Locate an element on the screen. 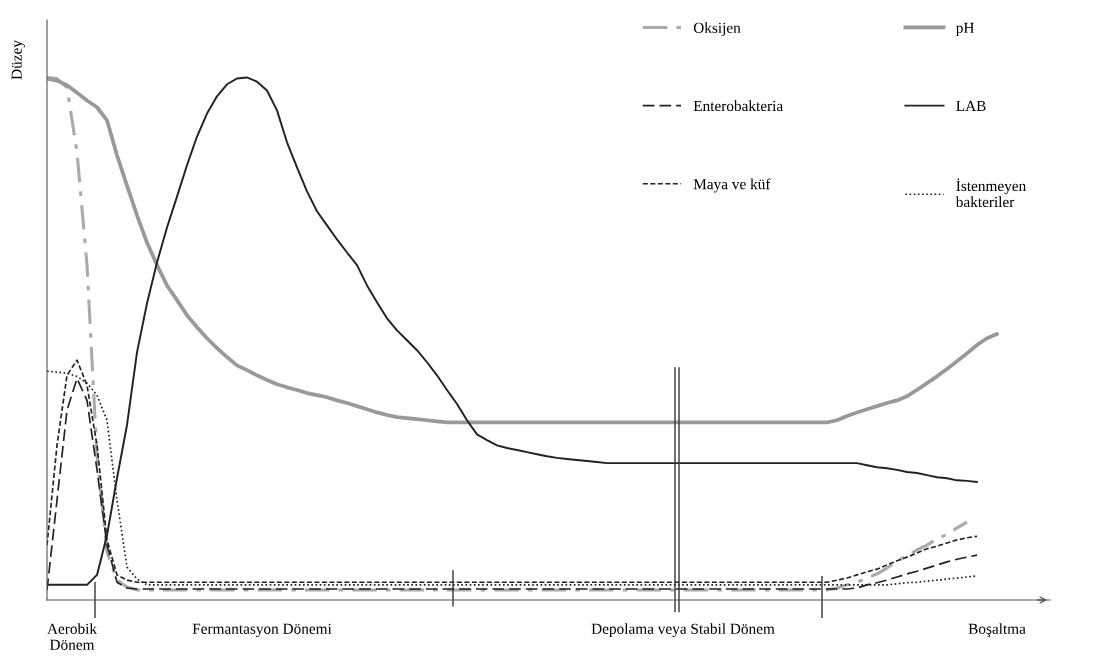 The image size is (1117, 671). y-axis-title: Düzey is located at coordinates (18, 60).